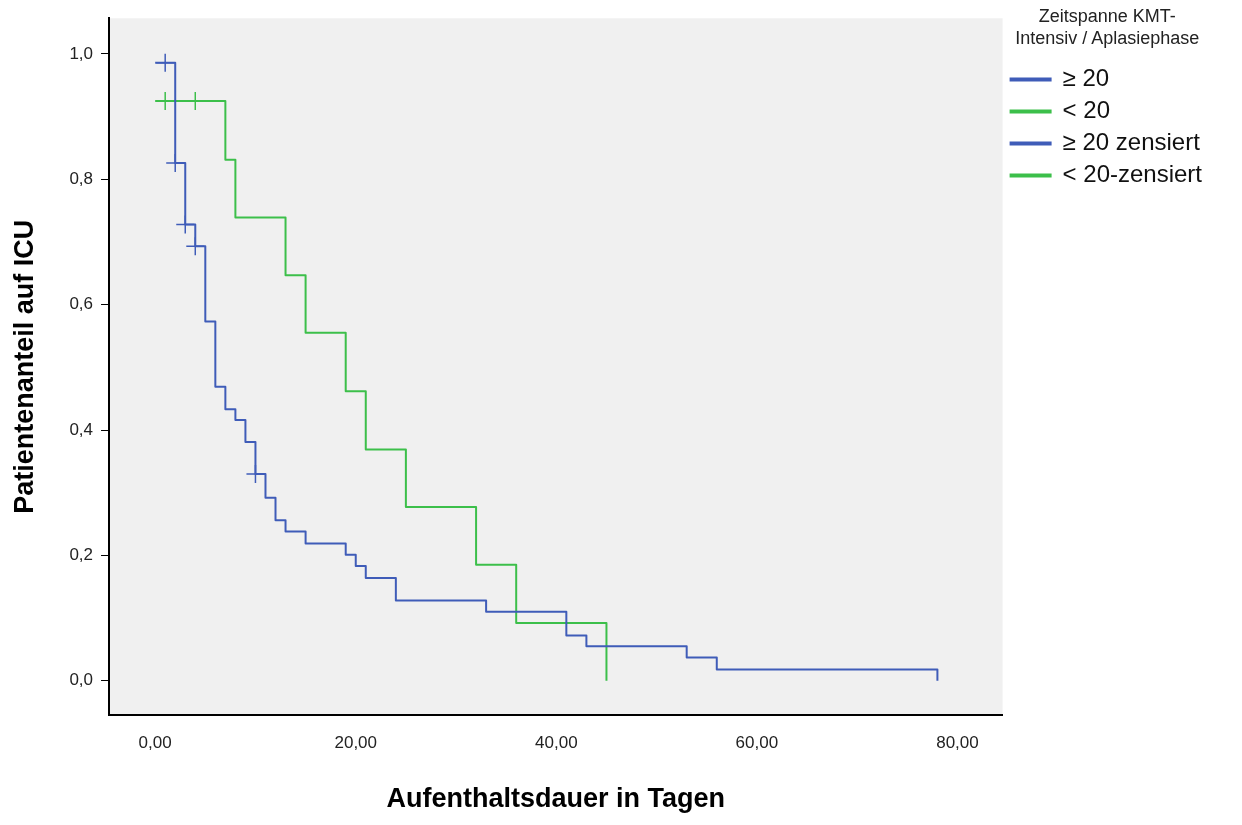 The height and width of the screenshot is (825, 1242). What do you see at coordinates (1132, 174) in the screenshot?
I see `legend-label: < 20-zensiert` at bounding box center [1132, 174].